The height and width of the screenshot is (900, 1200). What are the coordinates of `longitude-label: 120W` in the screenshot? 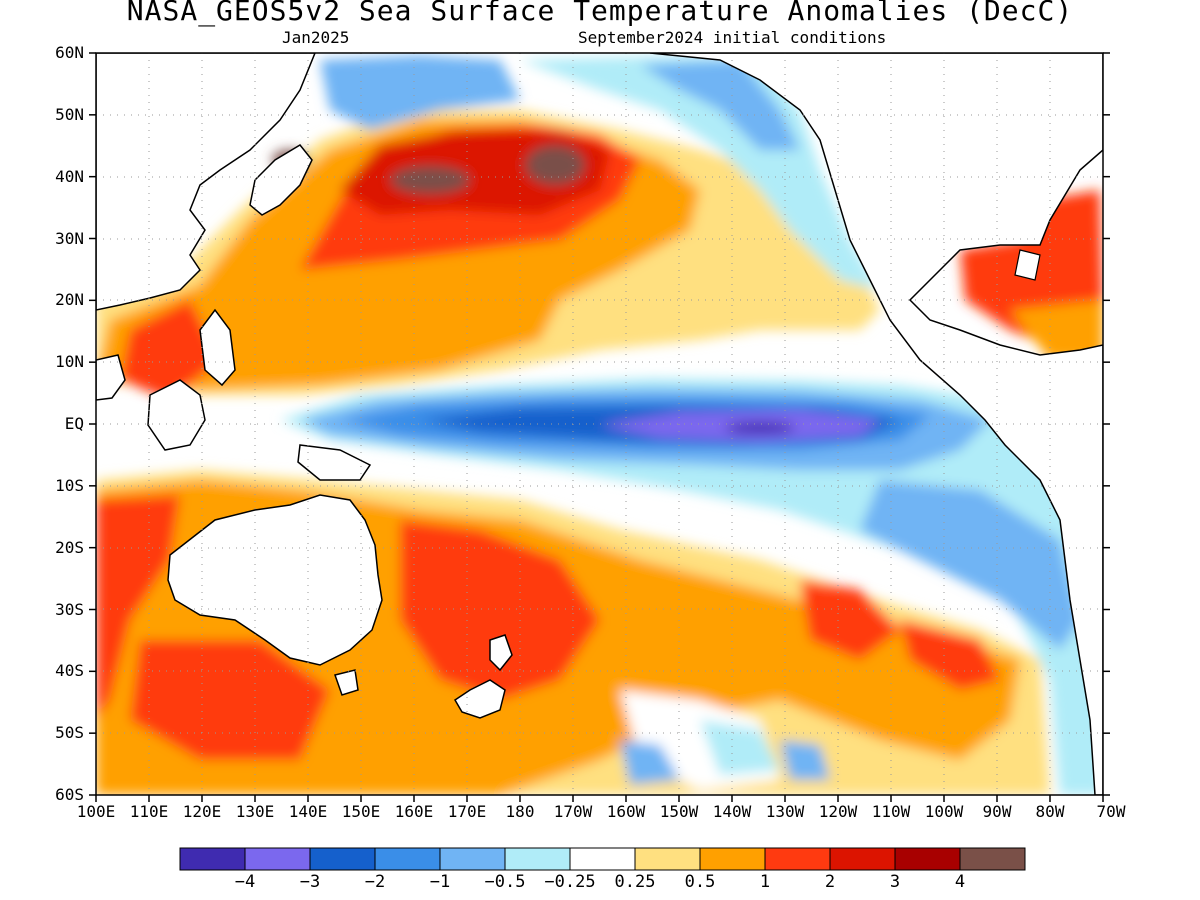 It's located at (838, 811).